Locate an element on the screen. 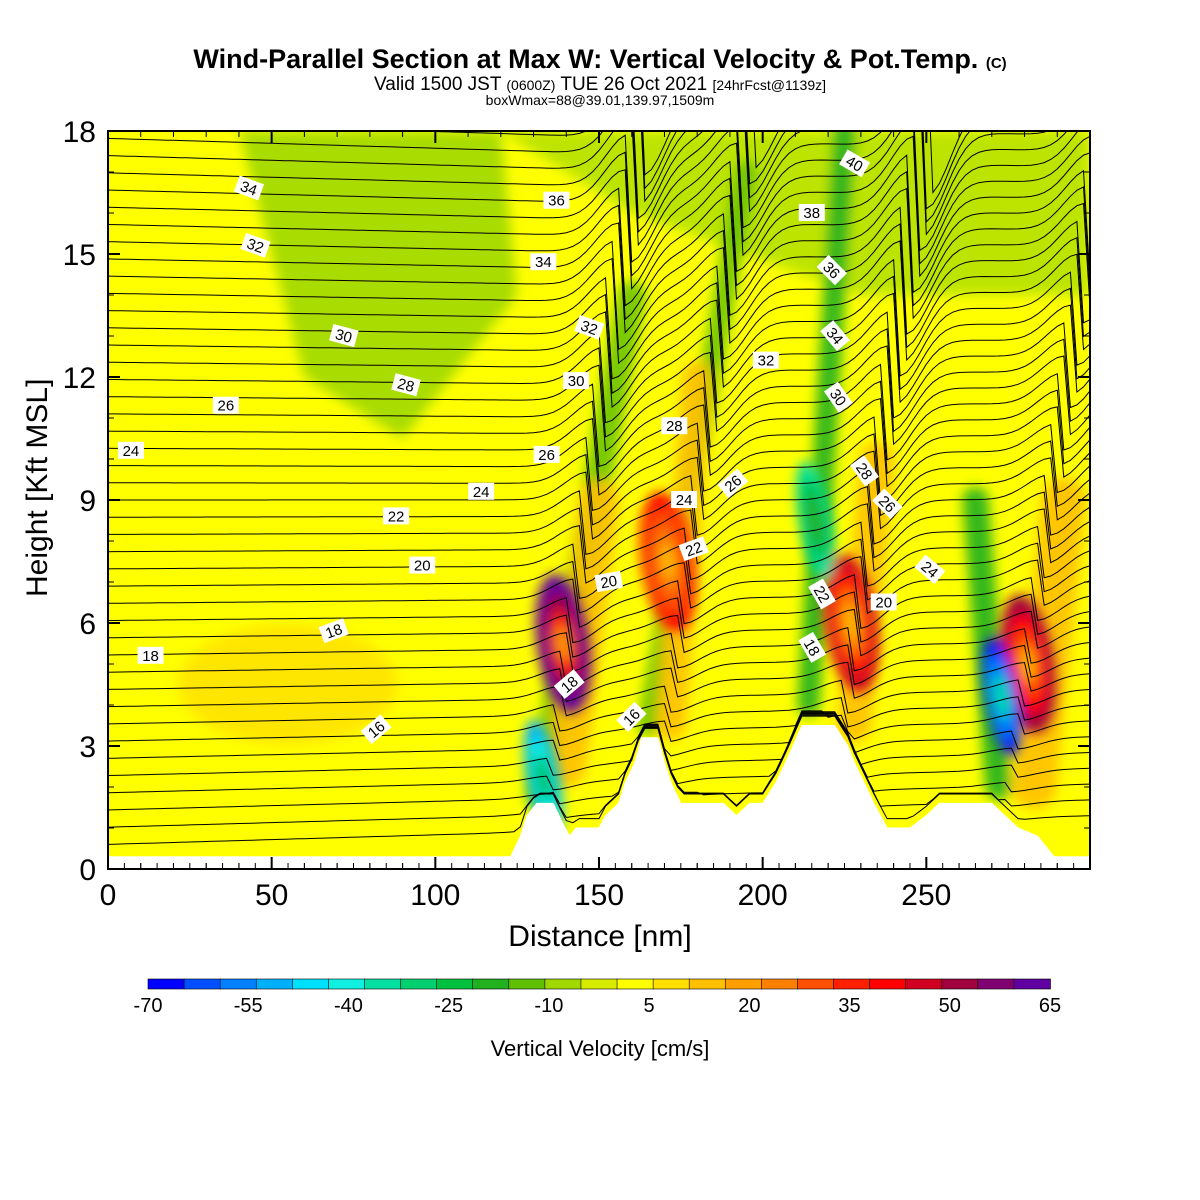  x-tick-label: 250 is located at coordinates (926, 895).